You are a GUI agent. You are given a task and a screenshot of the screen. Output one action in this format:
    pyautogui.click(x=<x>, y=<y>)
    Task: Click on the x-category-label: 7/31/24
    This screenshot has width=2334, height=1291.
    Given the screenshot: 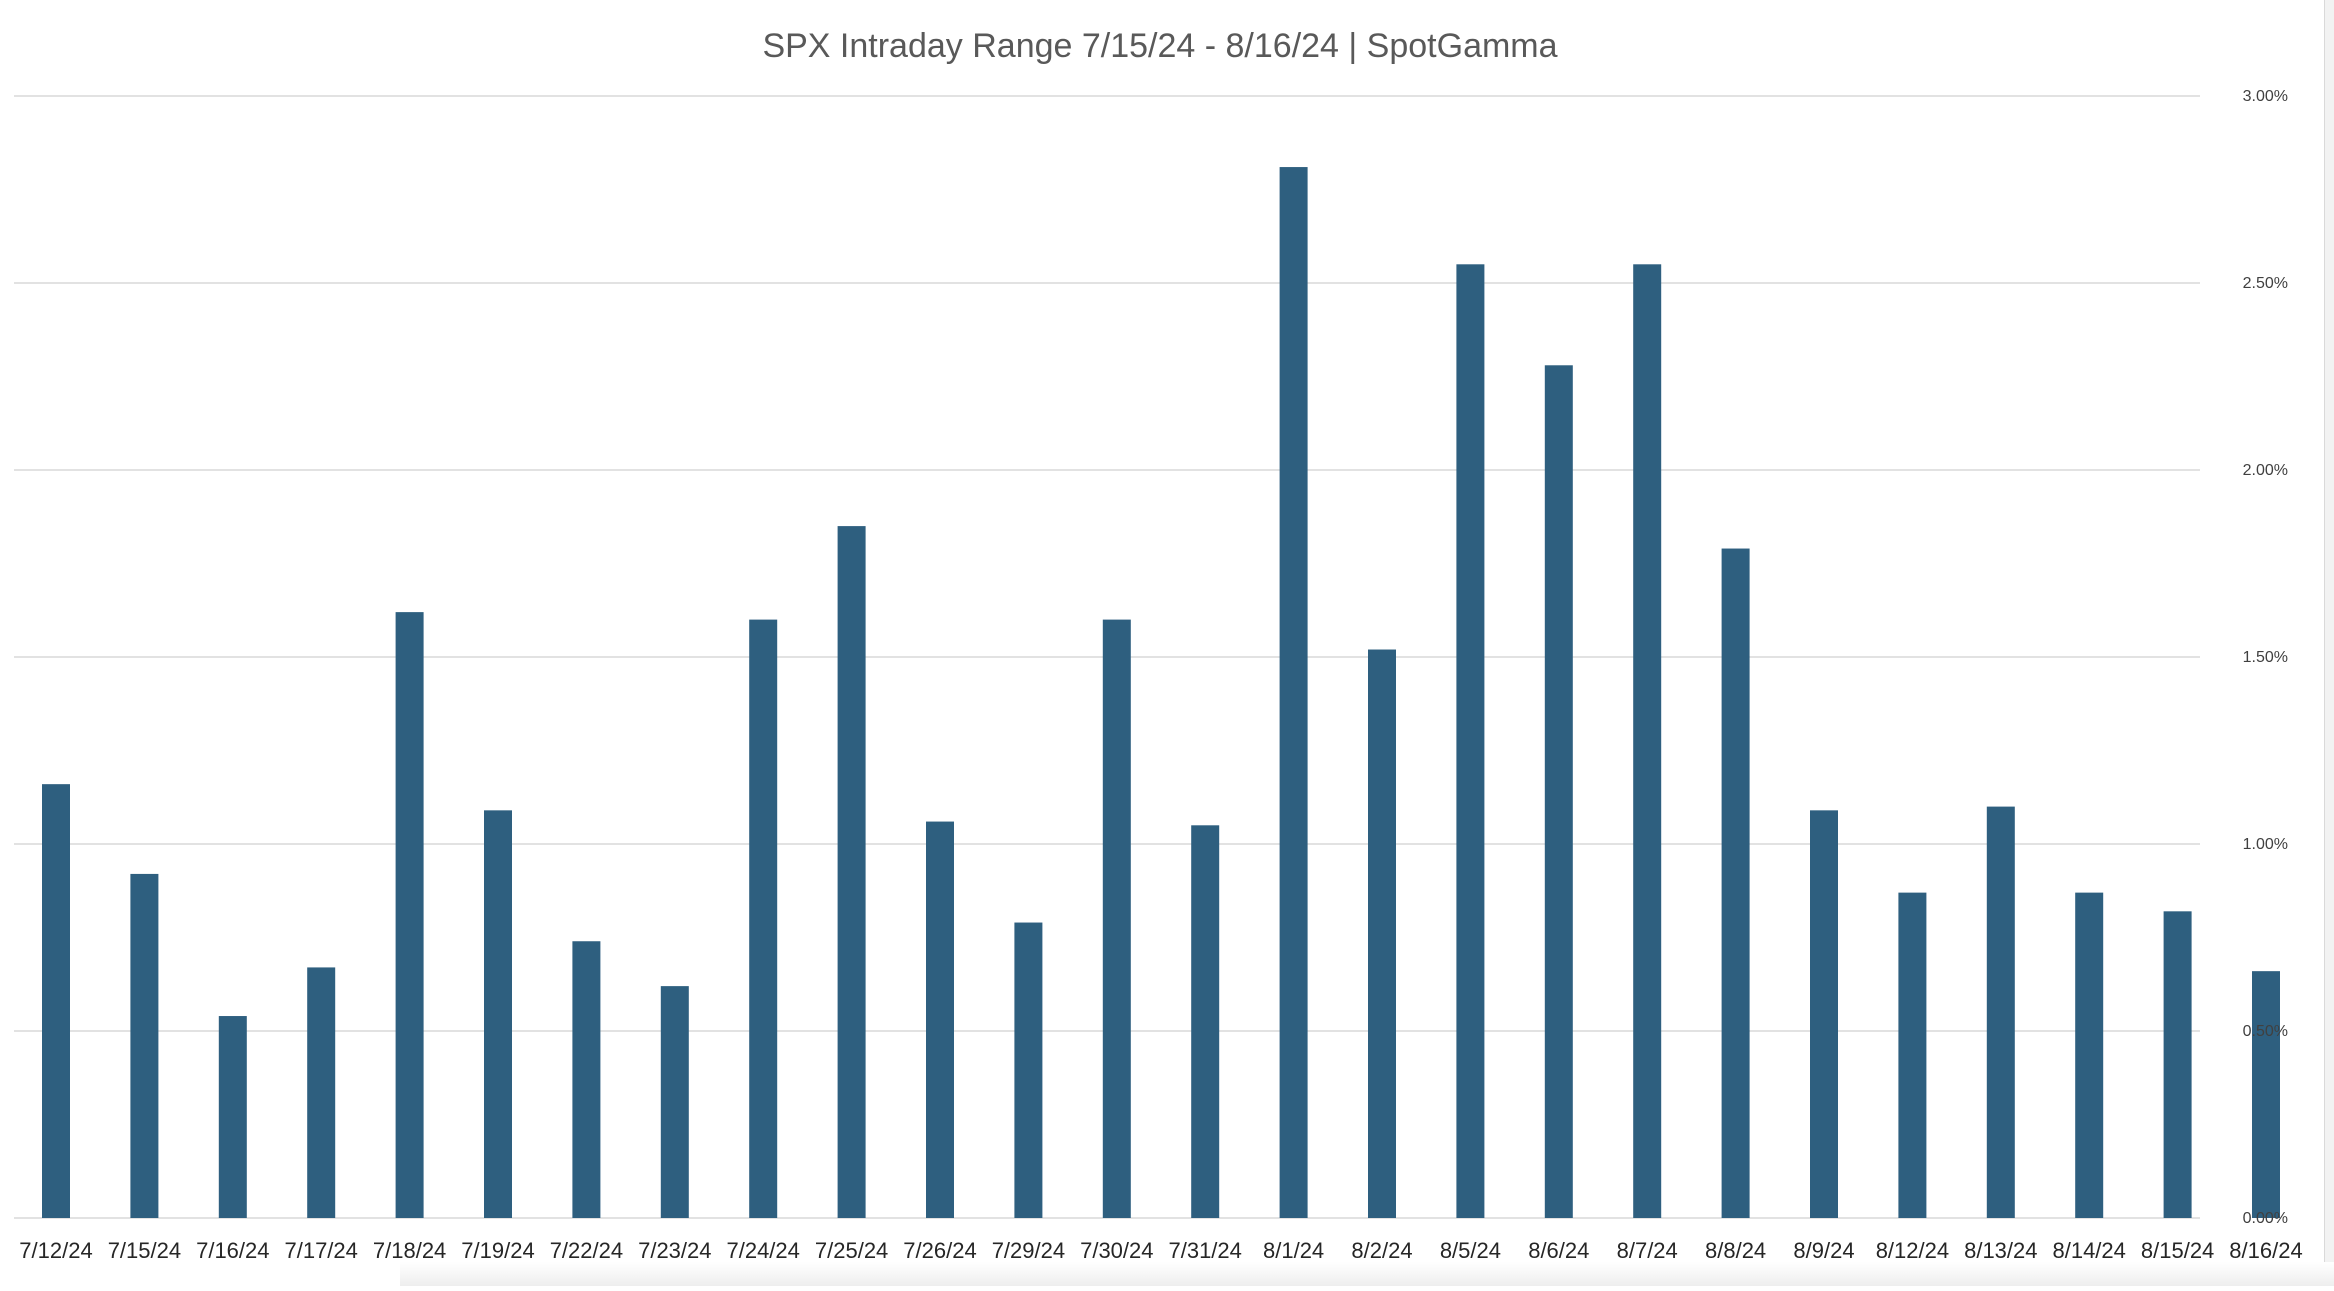 What is the action you would take?
    pyautogui.click(x=1204, y=1250)
    